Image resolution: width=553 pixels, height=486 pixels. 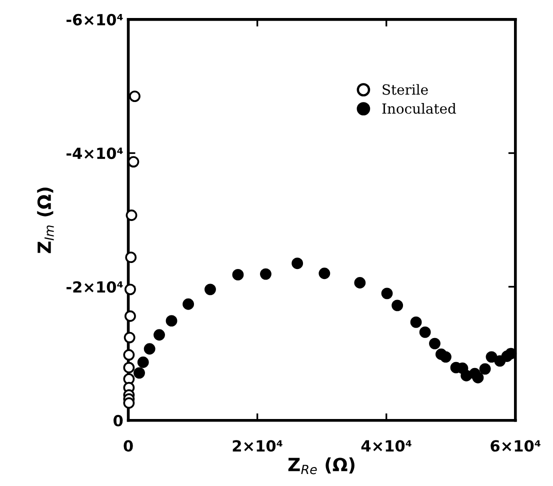 I want to click on y-tick-label: -4×10⁴, so click(x=94, y=154).